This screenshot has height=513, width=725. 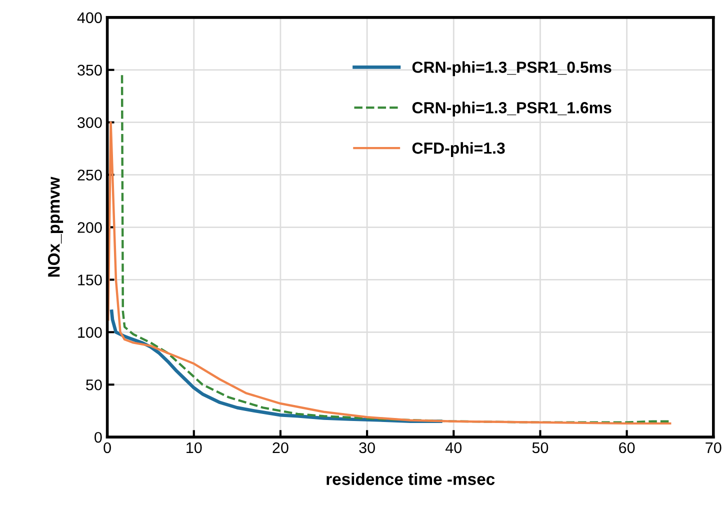 I want to click on x-tick-label: 30, so click(x=367, y=448).